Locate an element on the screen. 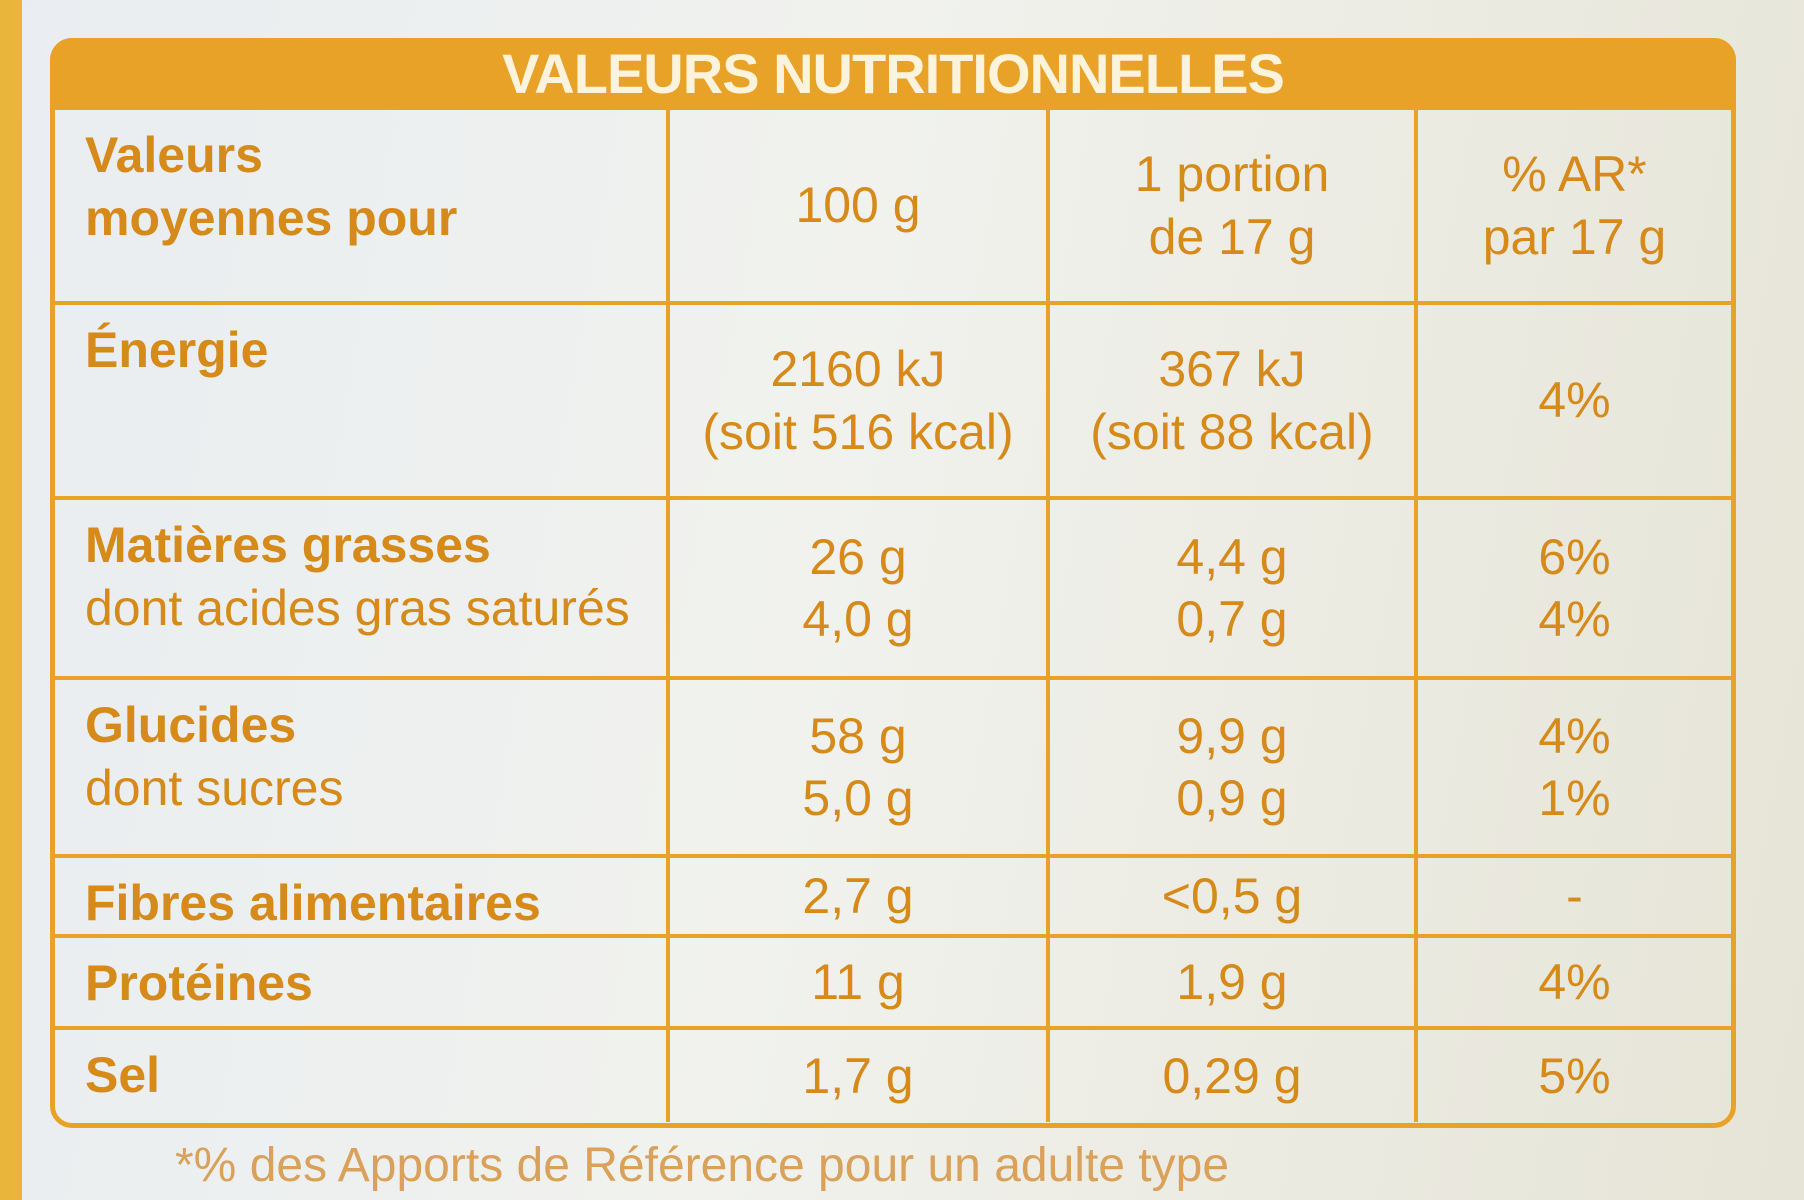  table-cell: 58 g 5,0 g is located at coordinates (860, 769).